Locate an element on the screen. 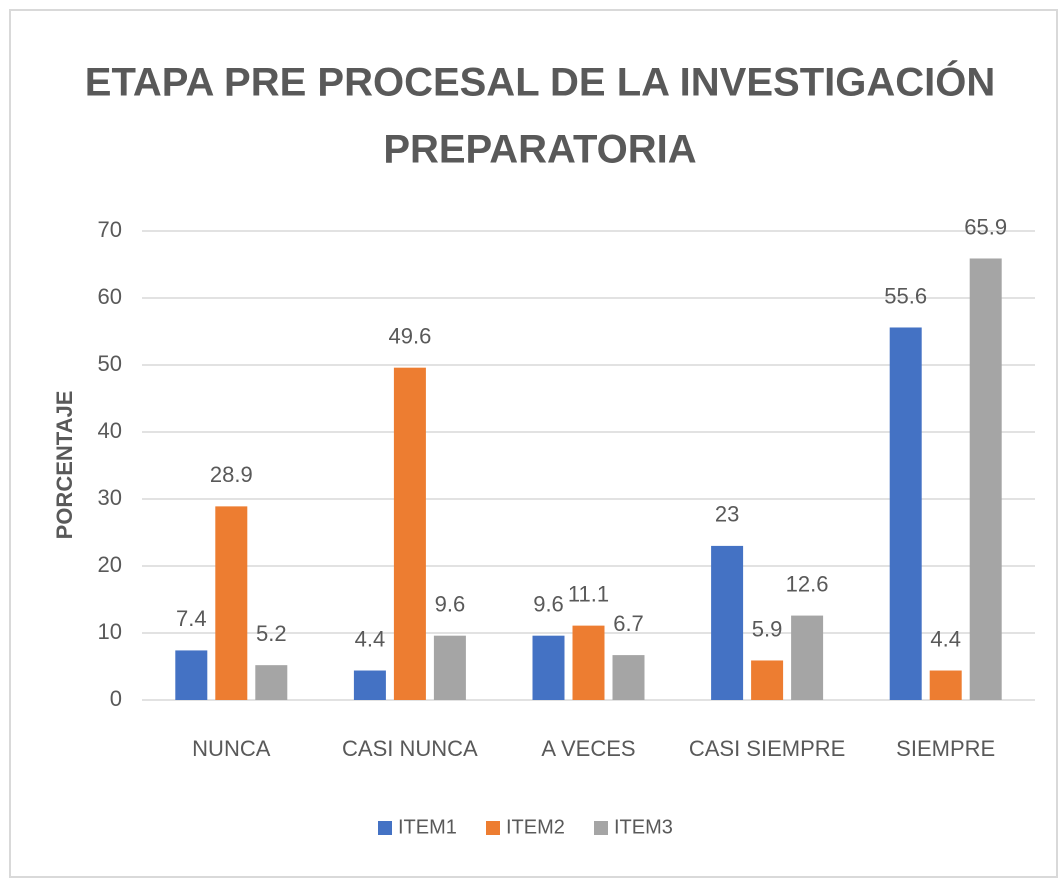  data-label: 5.9 is located at coordinates (767, 628).